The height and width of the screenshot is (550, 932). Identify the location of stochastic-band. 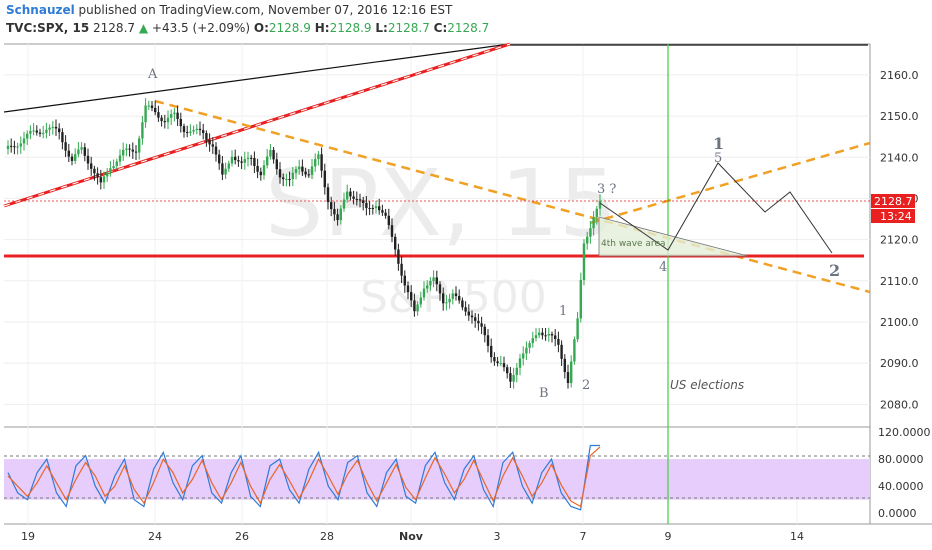
(437, 479).